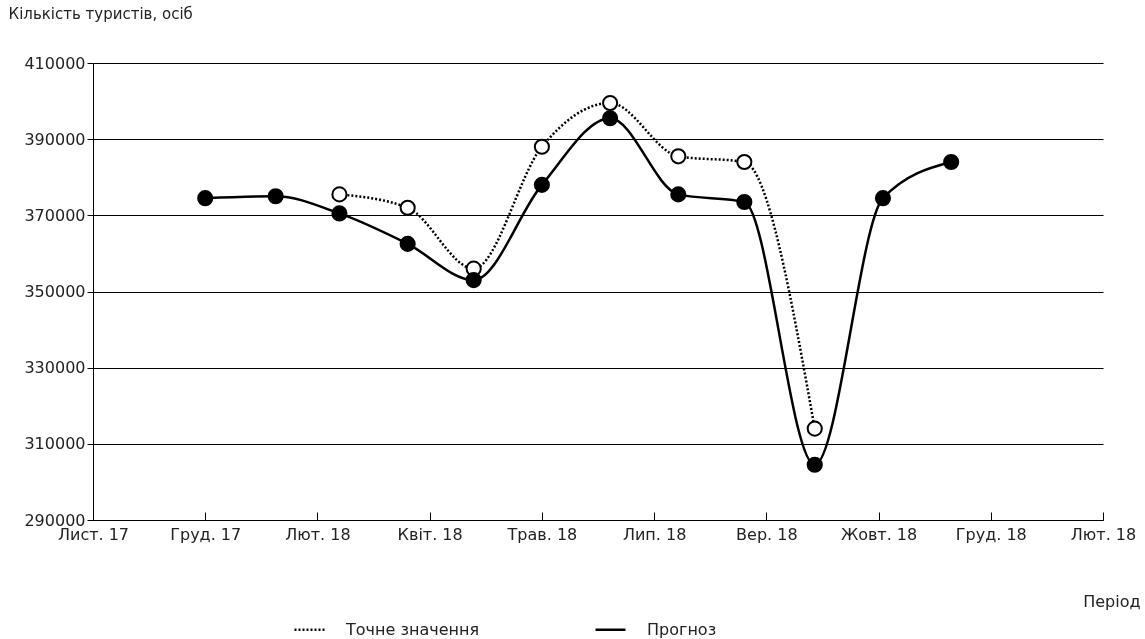 Image resolution: width=1145 pixels, height=639 pixels. I want to click on x-tick-label: Груд. 17, so click(206, 534).